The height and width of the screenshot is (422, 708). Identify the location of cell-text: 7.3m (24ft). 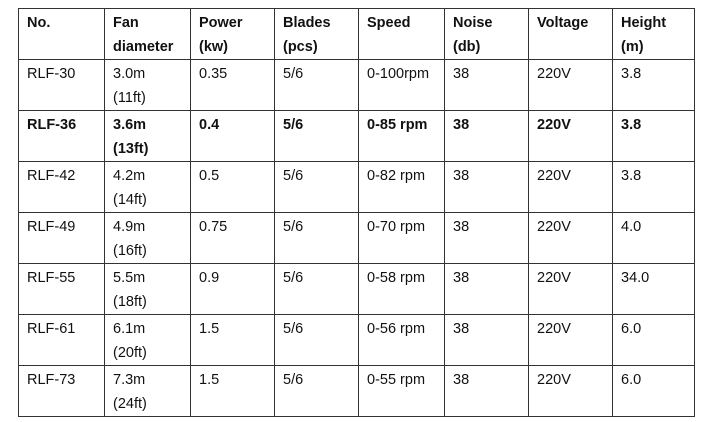
(130, 392).